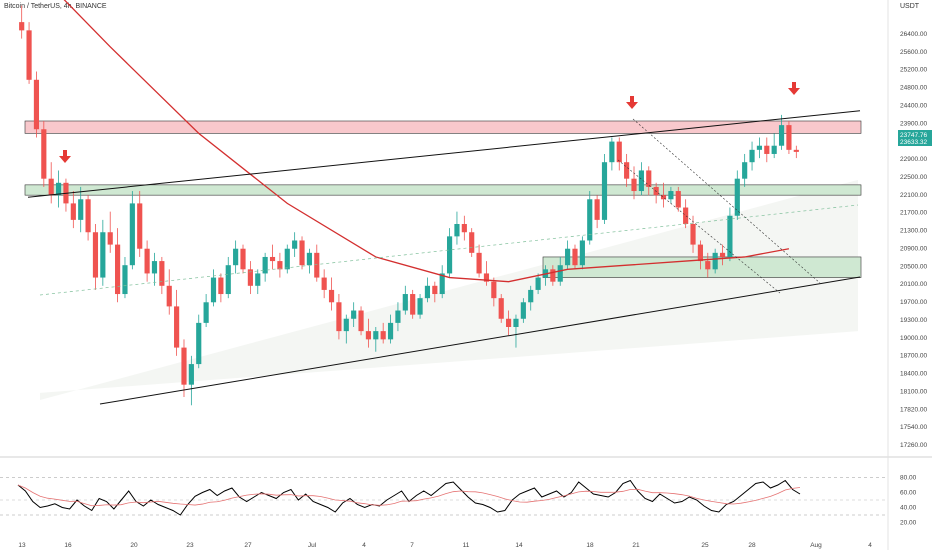 This screenshot has height=550, width=932. Describe the element at coordinates (443, 190) in the screenshot. I see `support-zone-upper` at that location.